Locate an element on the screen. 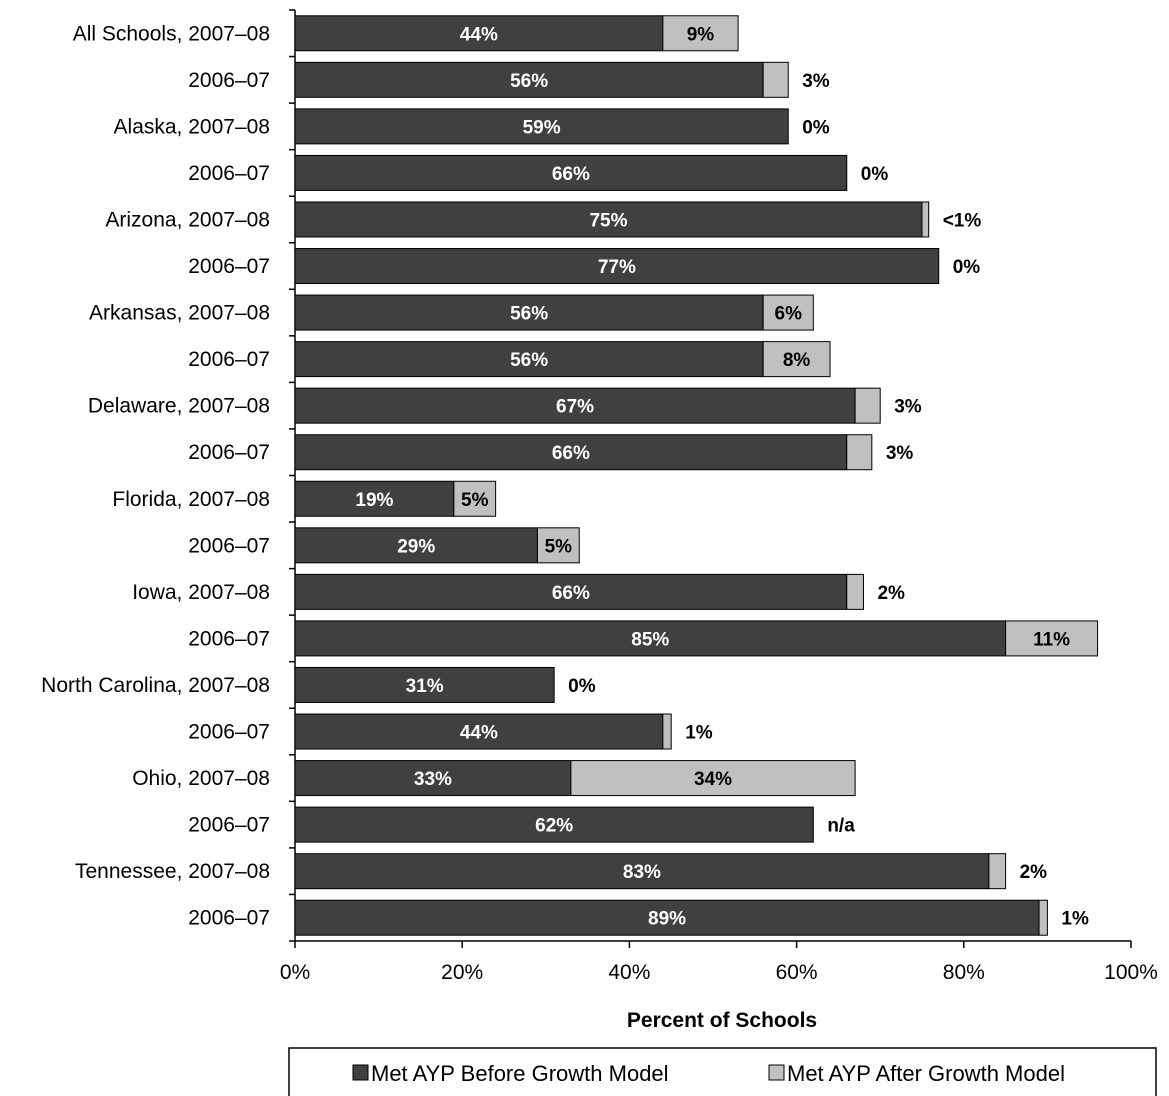 The width and height of the screenshot is (1169, 1096). data-label-before: 83% is located at coordinates (642, 872).